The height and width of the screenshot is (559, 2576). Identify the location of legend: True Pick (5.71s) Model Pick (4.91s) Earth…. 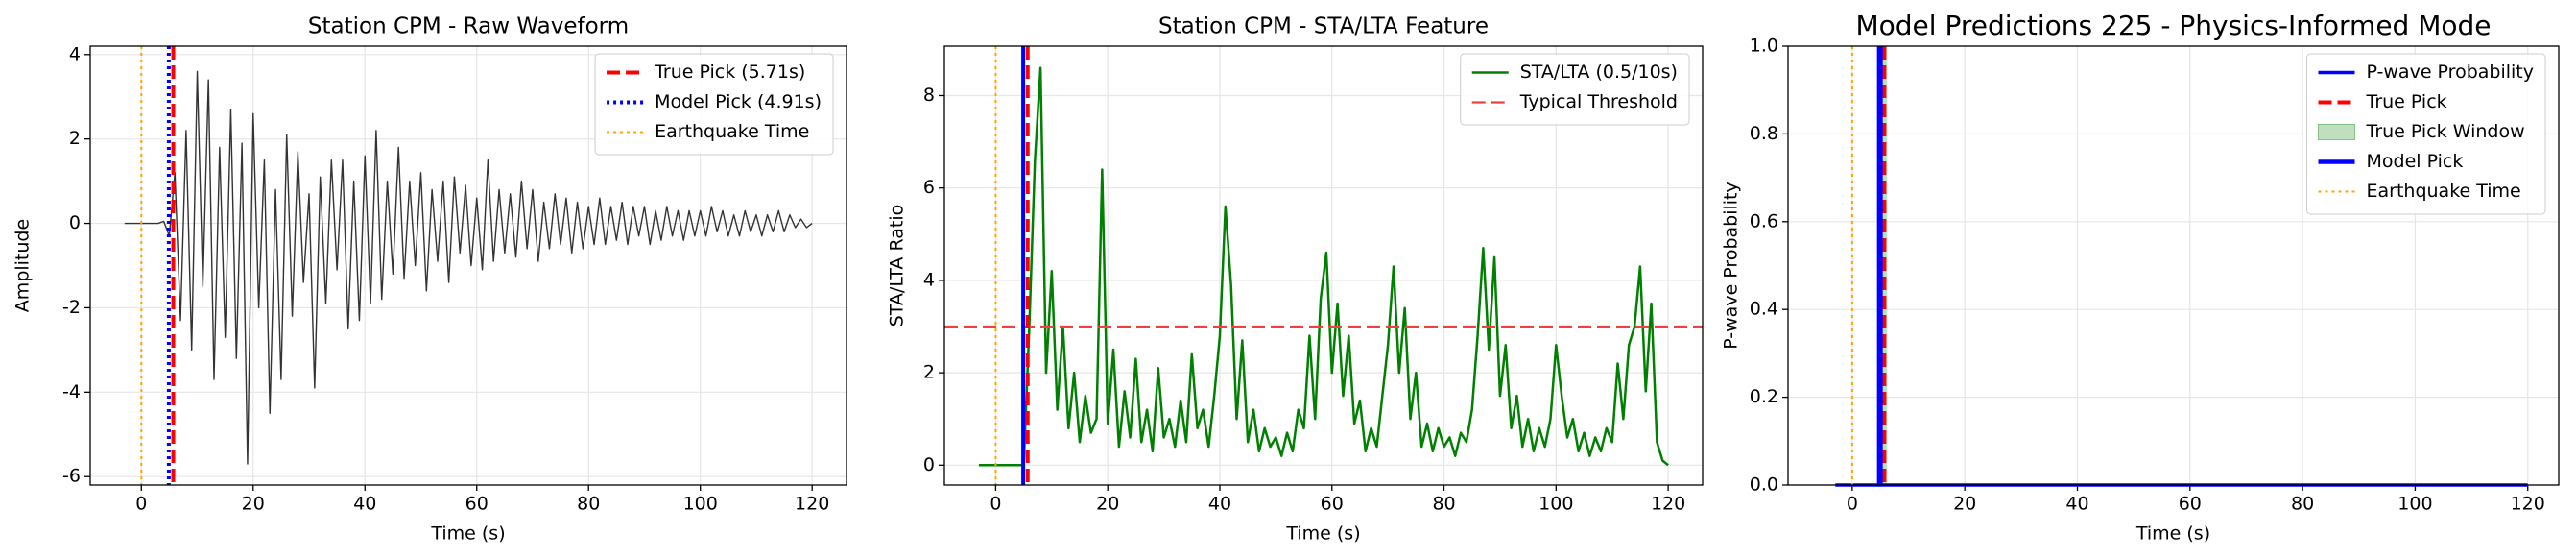
(714, 104).